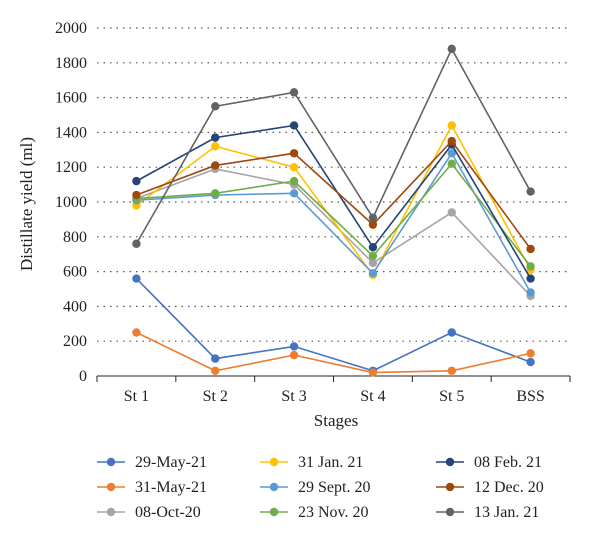 Image resolution: width=600 pixels, height=541 pixels. Describe the element at coordinates (372, 396) in the screenshot. I see `x-tick-label: St 4` at that location.